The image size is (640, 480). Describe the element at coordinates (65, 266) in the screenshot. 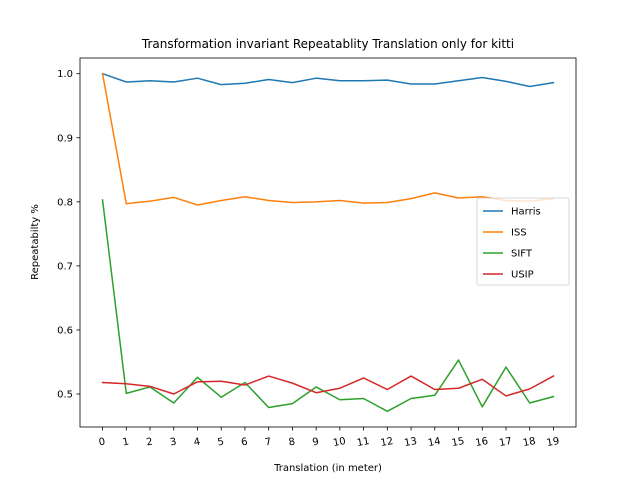

I see `y-tick-label: 0.7` at that location.